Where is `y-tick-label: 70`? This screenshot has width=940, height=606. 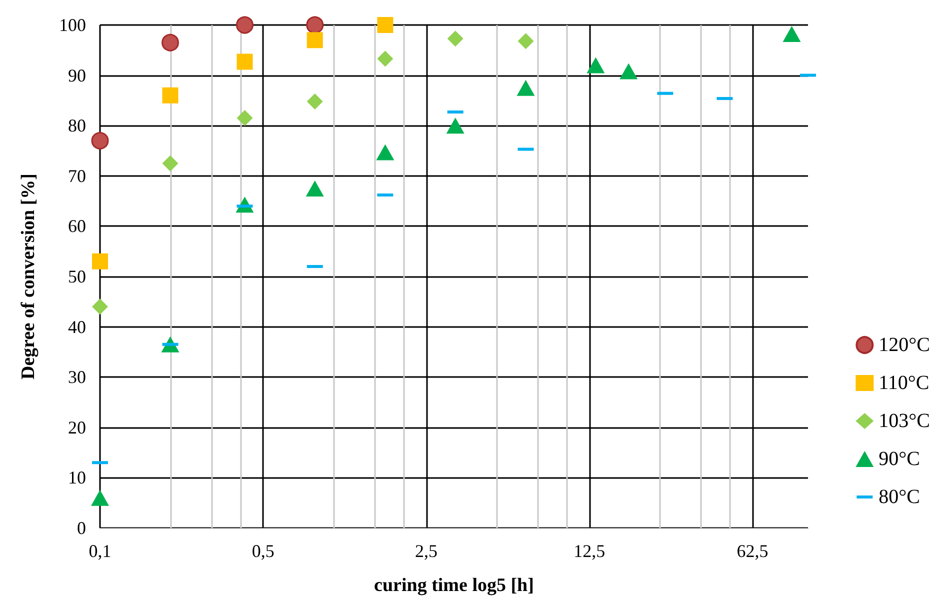
y-tick-label: 70 is located at coordinates (77, 176).